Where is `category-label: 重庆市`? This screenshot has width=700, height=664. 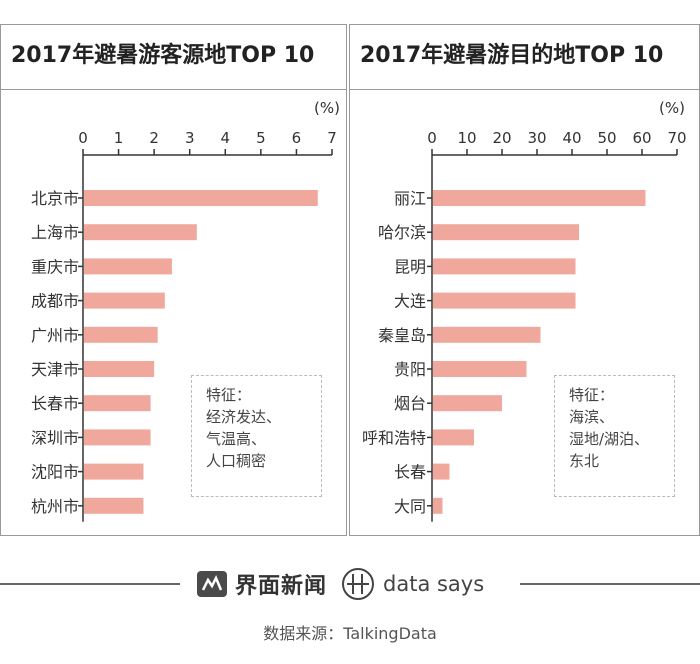 category-label: 重庆市 is located at coordinates (55, 266).